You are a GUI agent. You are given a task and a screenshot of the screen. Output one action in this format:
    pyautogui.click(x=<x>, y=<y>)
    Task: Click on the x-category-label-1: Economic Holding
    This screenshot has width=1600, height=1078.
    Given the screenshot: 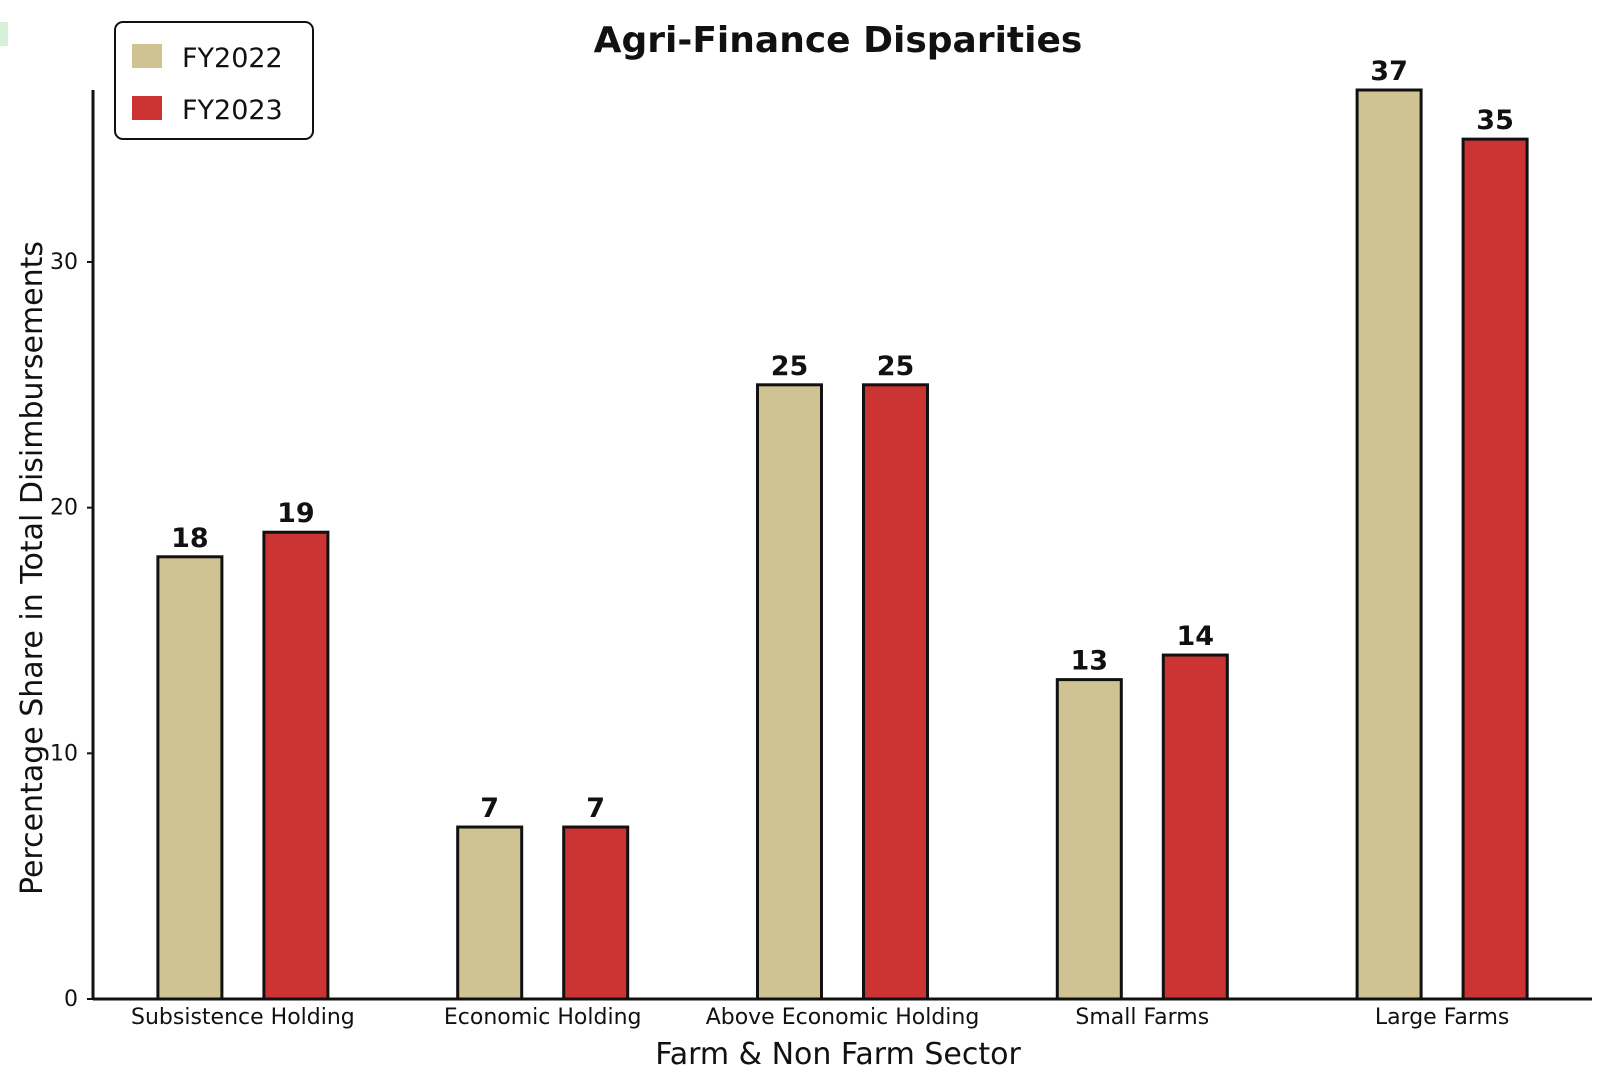 What is the action you would take?
    pyautogui.click(x=543, y=1017)
    